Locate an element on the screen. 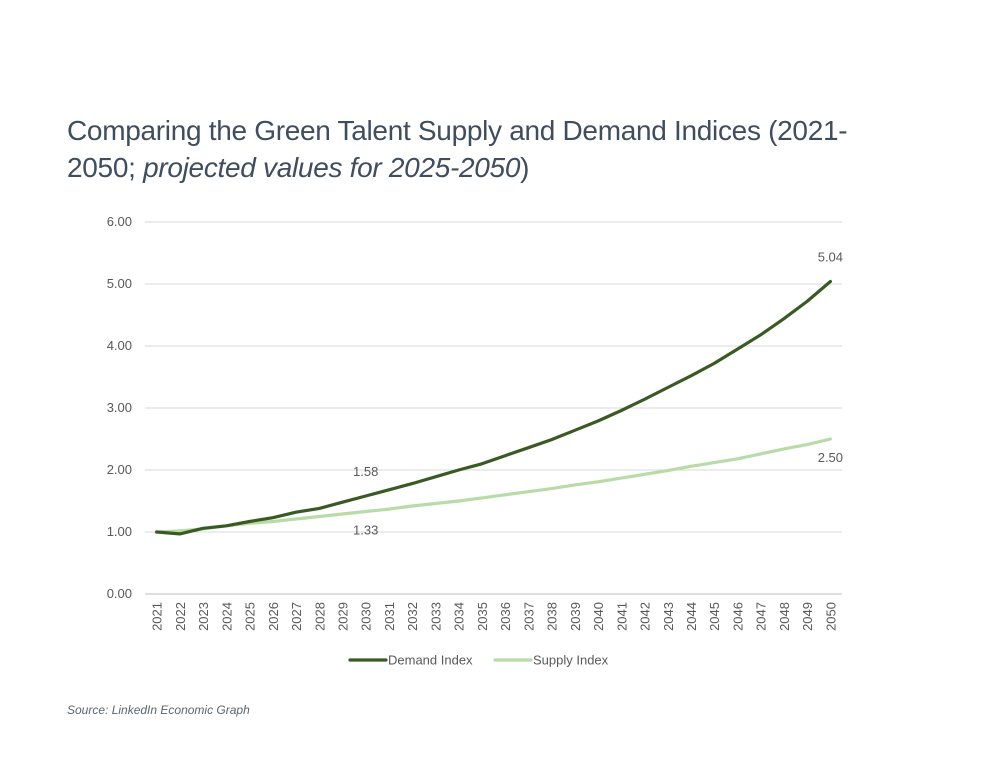 The width and height of the screenshot is (987, 766). y-tick-label: 5.00 is located at coordinates (119, 283).